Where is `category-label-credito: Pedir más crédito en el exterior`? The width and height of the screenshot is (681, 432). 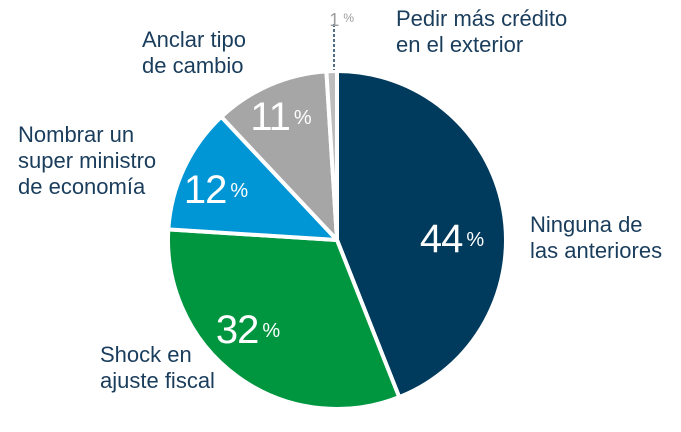
category-label-credito: Pedir más crédito en el exterior is located at coordinates (481, 31).